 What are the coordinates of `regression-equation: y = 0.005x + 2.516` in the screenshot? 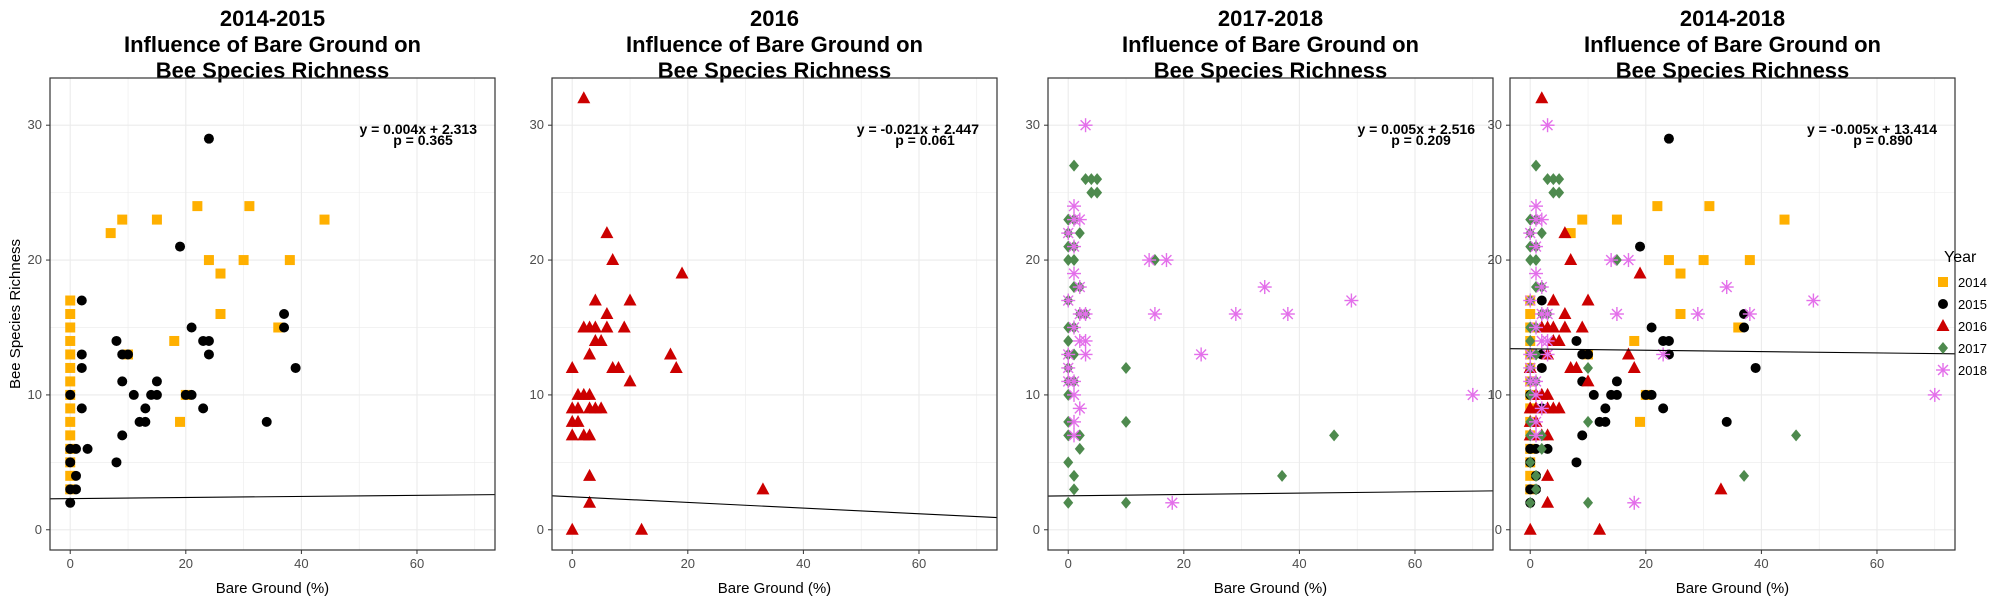 It's located at (1416, 129).